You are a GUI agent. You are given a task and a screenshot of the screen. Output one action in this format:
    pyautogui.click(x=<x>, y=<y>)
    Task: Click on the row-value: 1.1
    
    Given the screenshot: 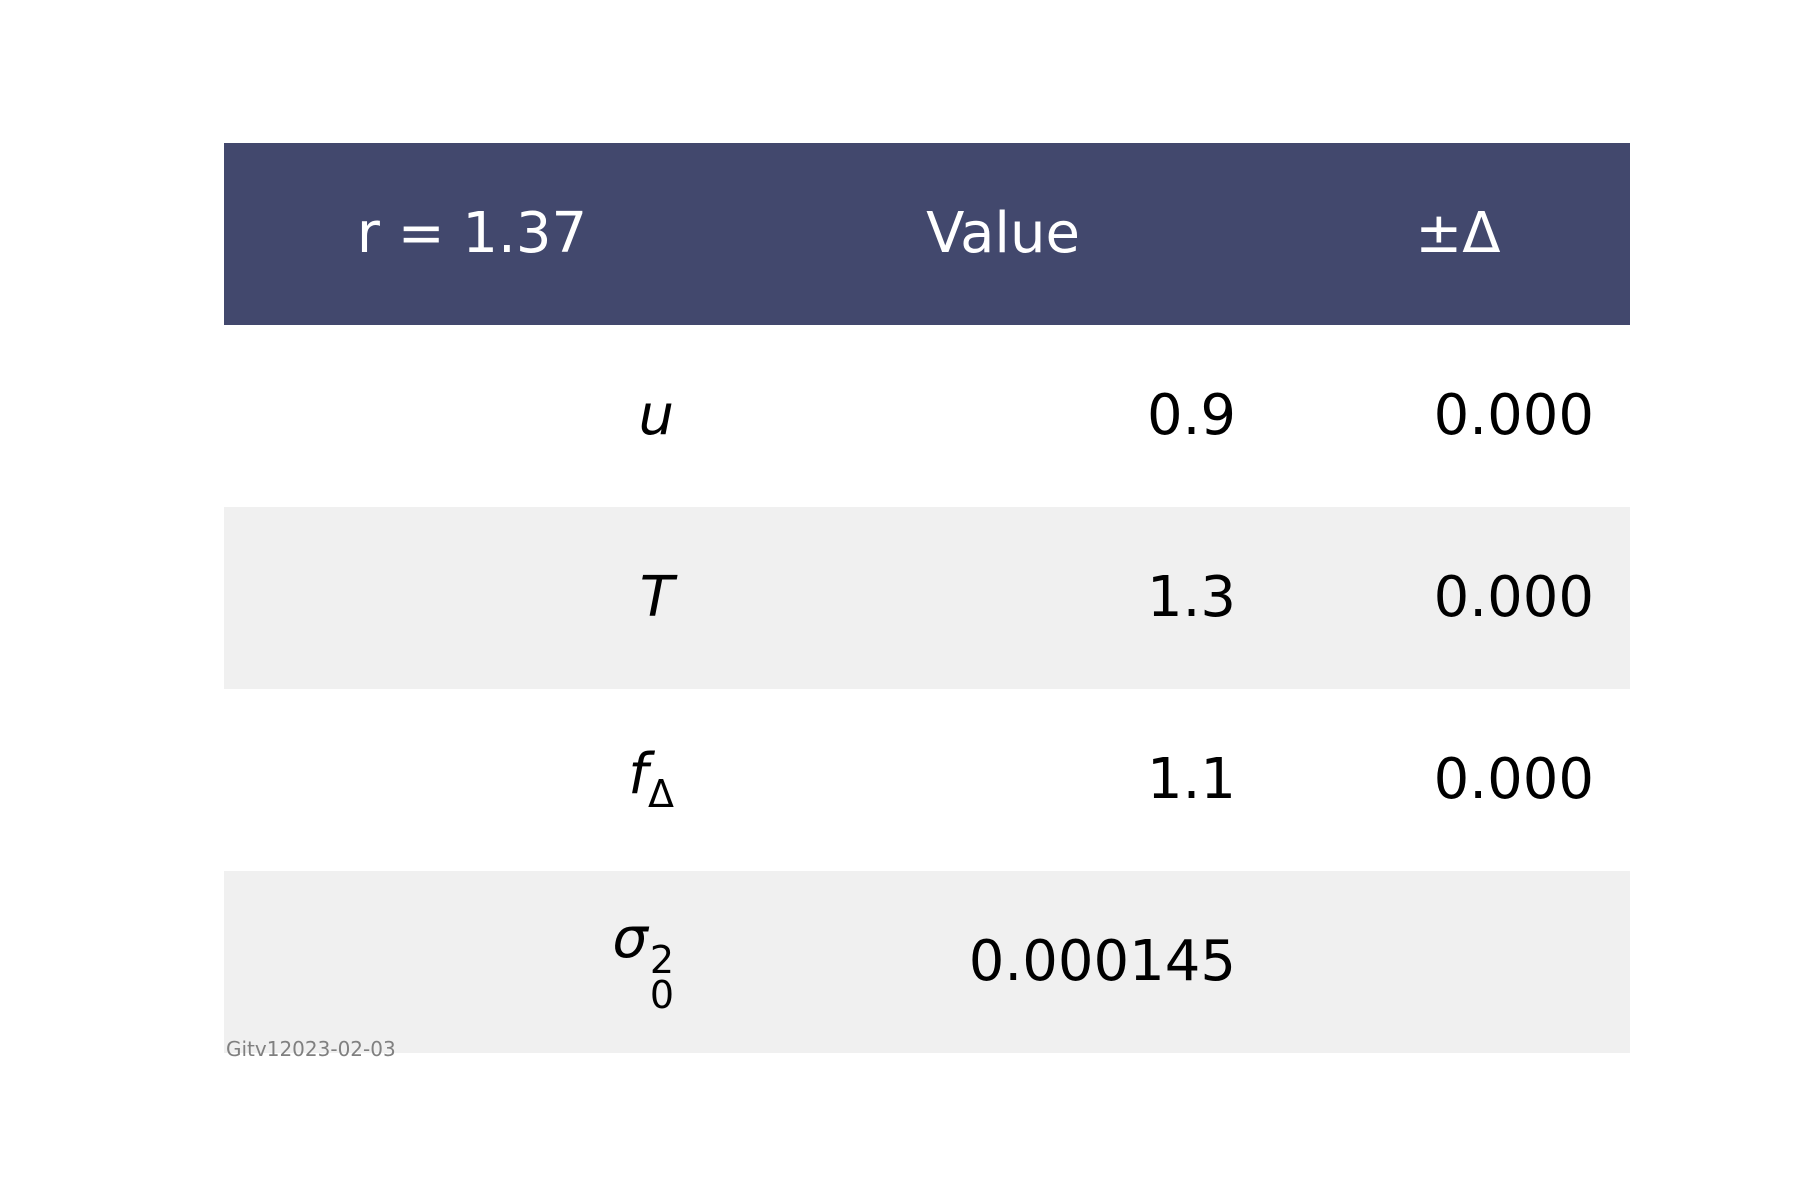 What is the action you would take?
    pyautogui.click(x=1191, y=779)
    